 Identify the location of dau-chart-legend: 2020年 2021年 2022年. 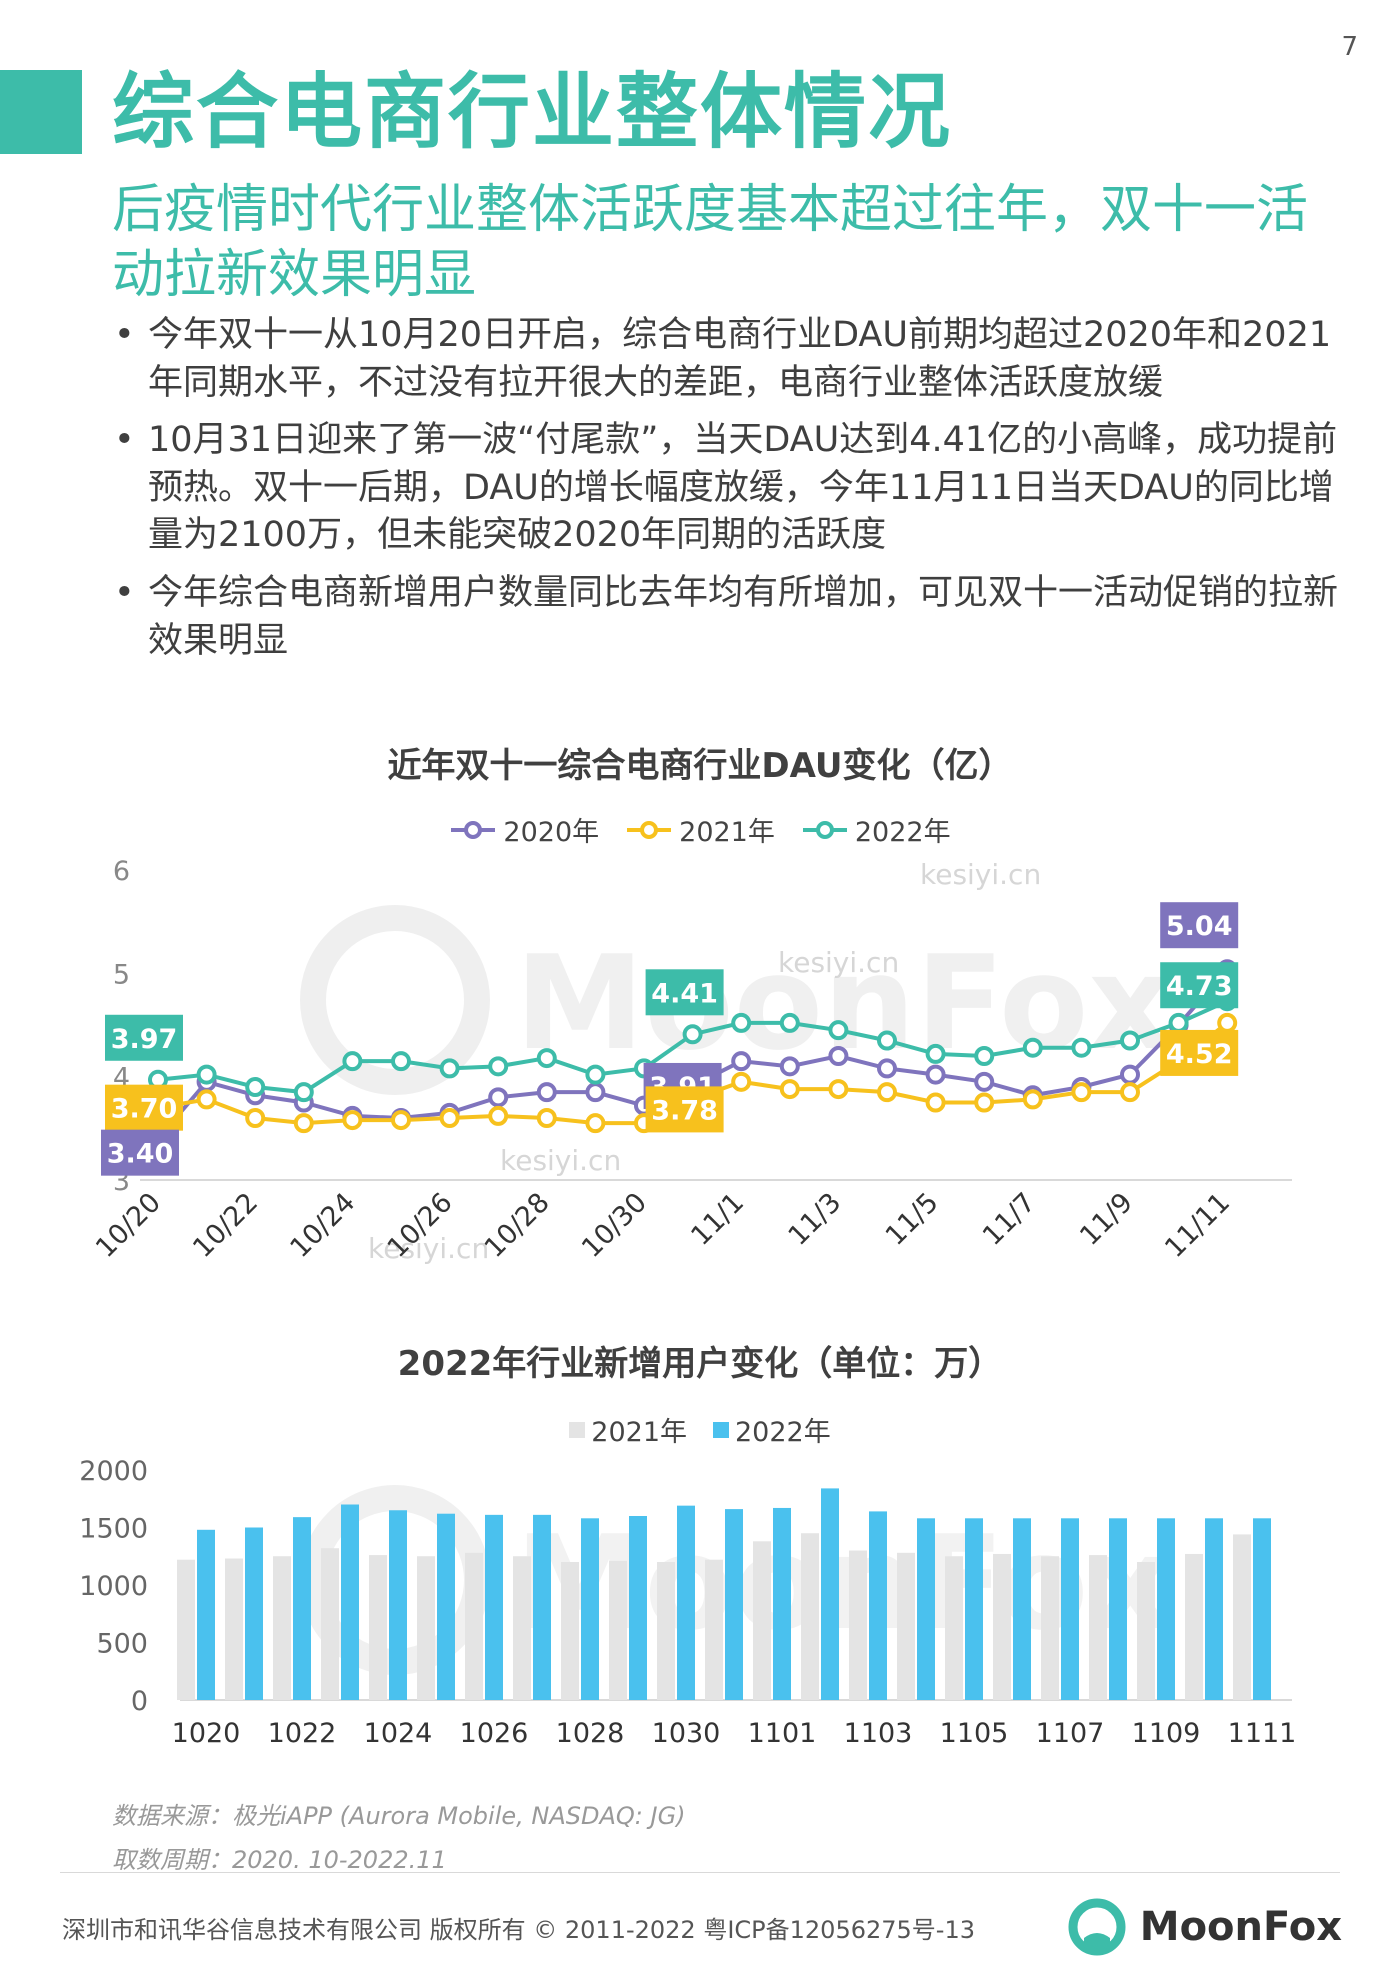
(700, 829).